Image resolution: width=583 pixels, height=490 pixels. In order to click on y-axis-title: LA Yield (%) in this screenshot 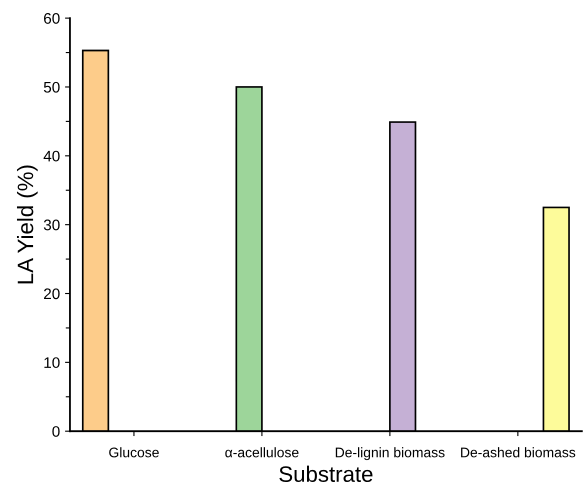, I will do `click(27, 225)`.